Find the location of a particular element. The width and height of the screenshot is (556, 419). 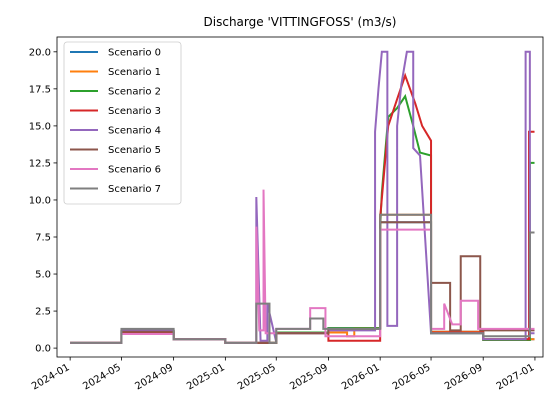

legend-label-6: Scenario 6 is located at coordinates (134, 170).